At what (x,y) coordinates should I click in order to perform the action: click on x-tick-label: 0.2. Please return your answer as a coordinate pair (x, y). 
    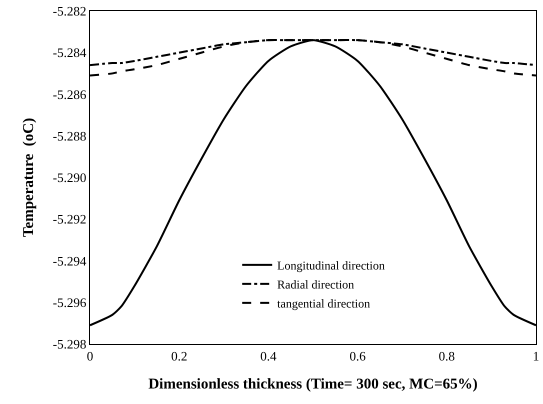
    Looking at the image, I should click on (179, 356).